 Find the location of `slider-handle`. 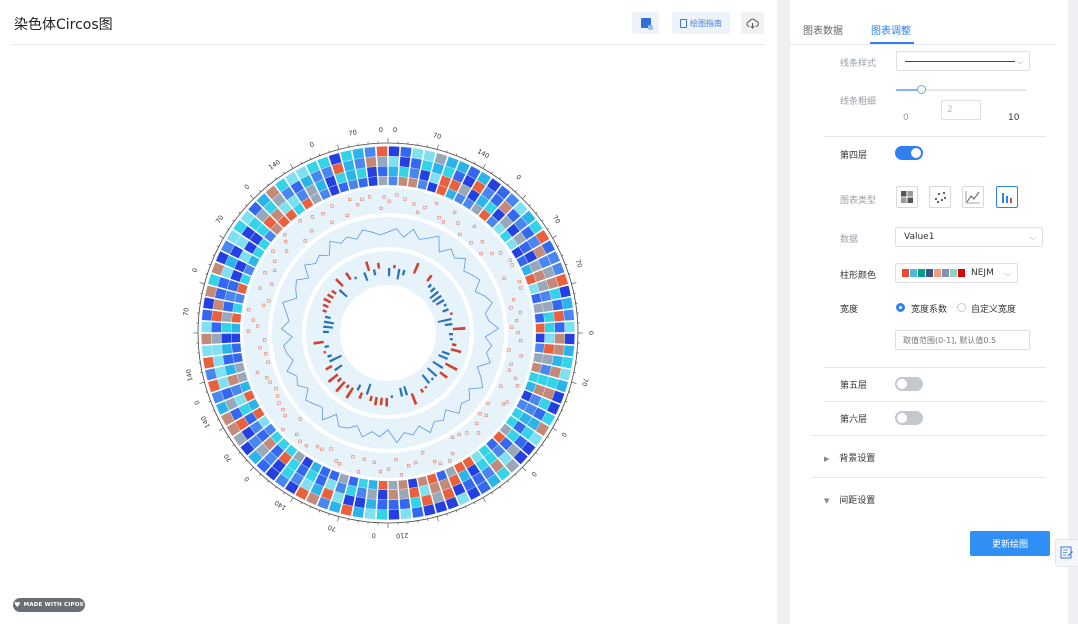

slider-handle is located at coordinates (921, 89).